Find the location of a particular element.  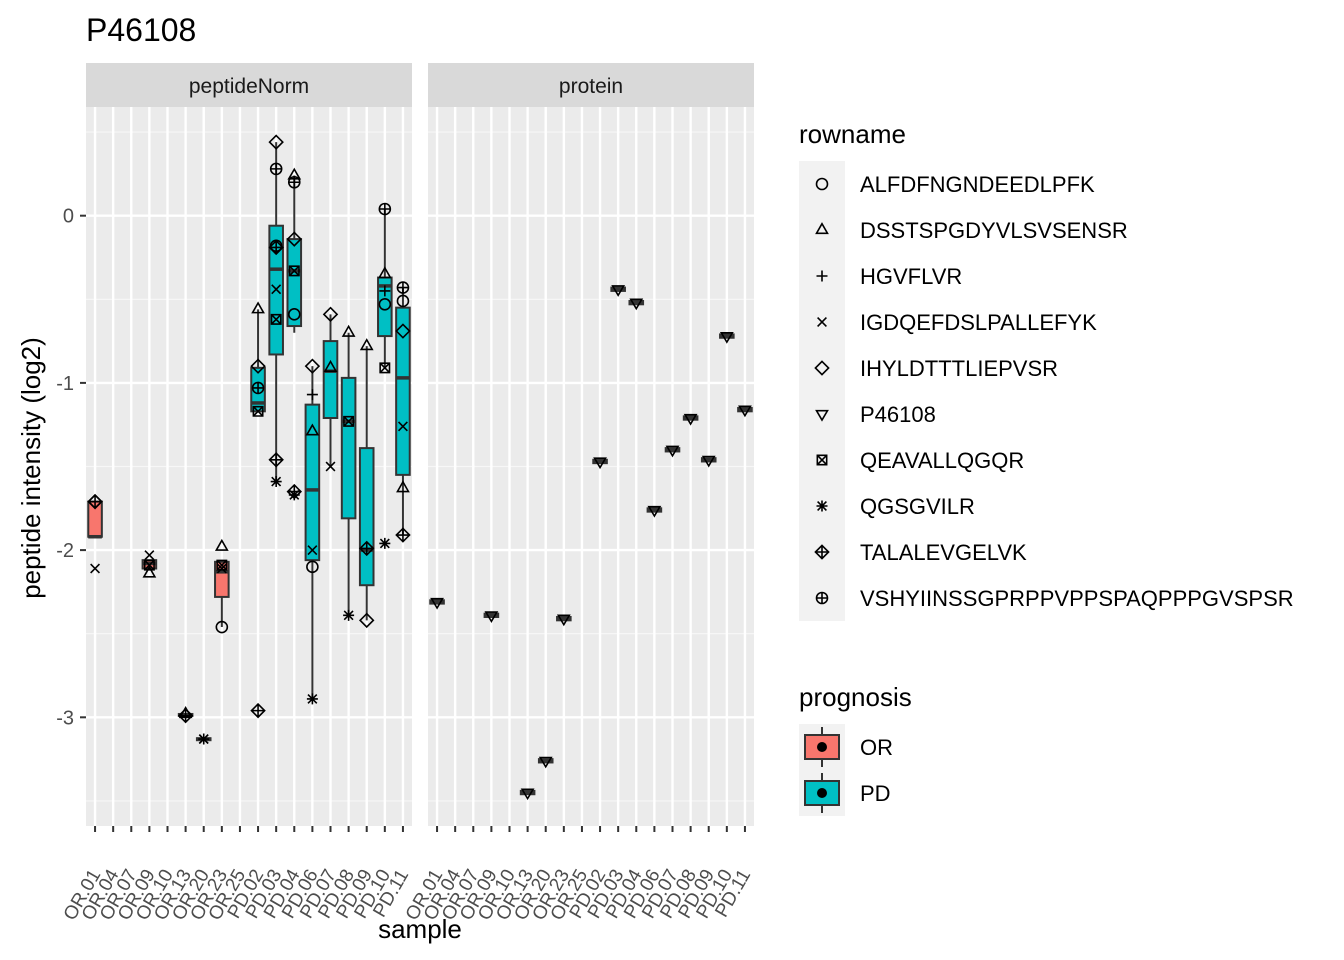

legend-key-triangle is located at coordinates (822, 228).